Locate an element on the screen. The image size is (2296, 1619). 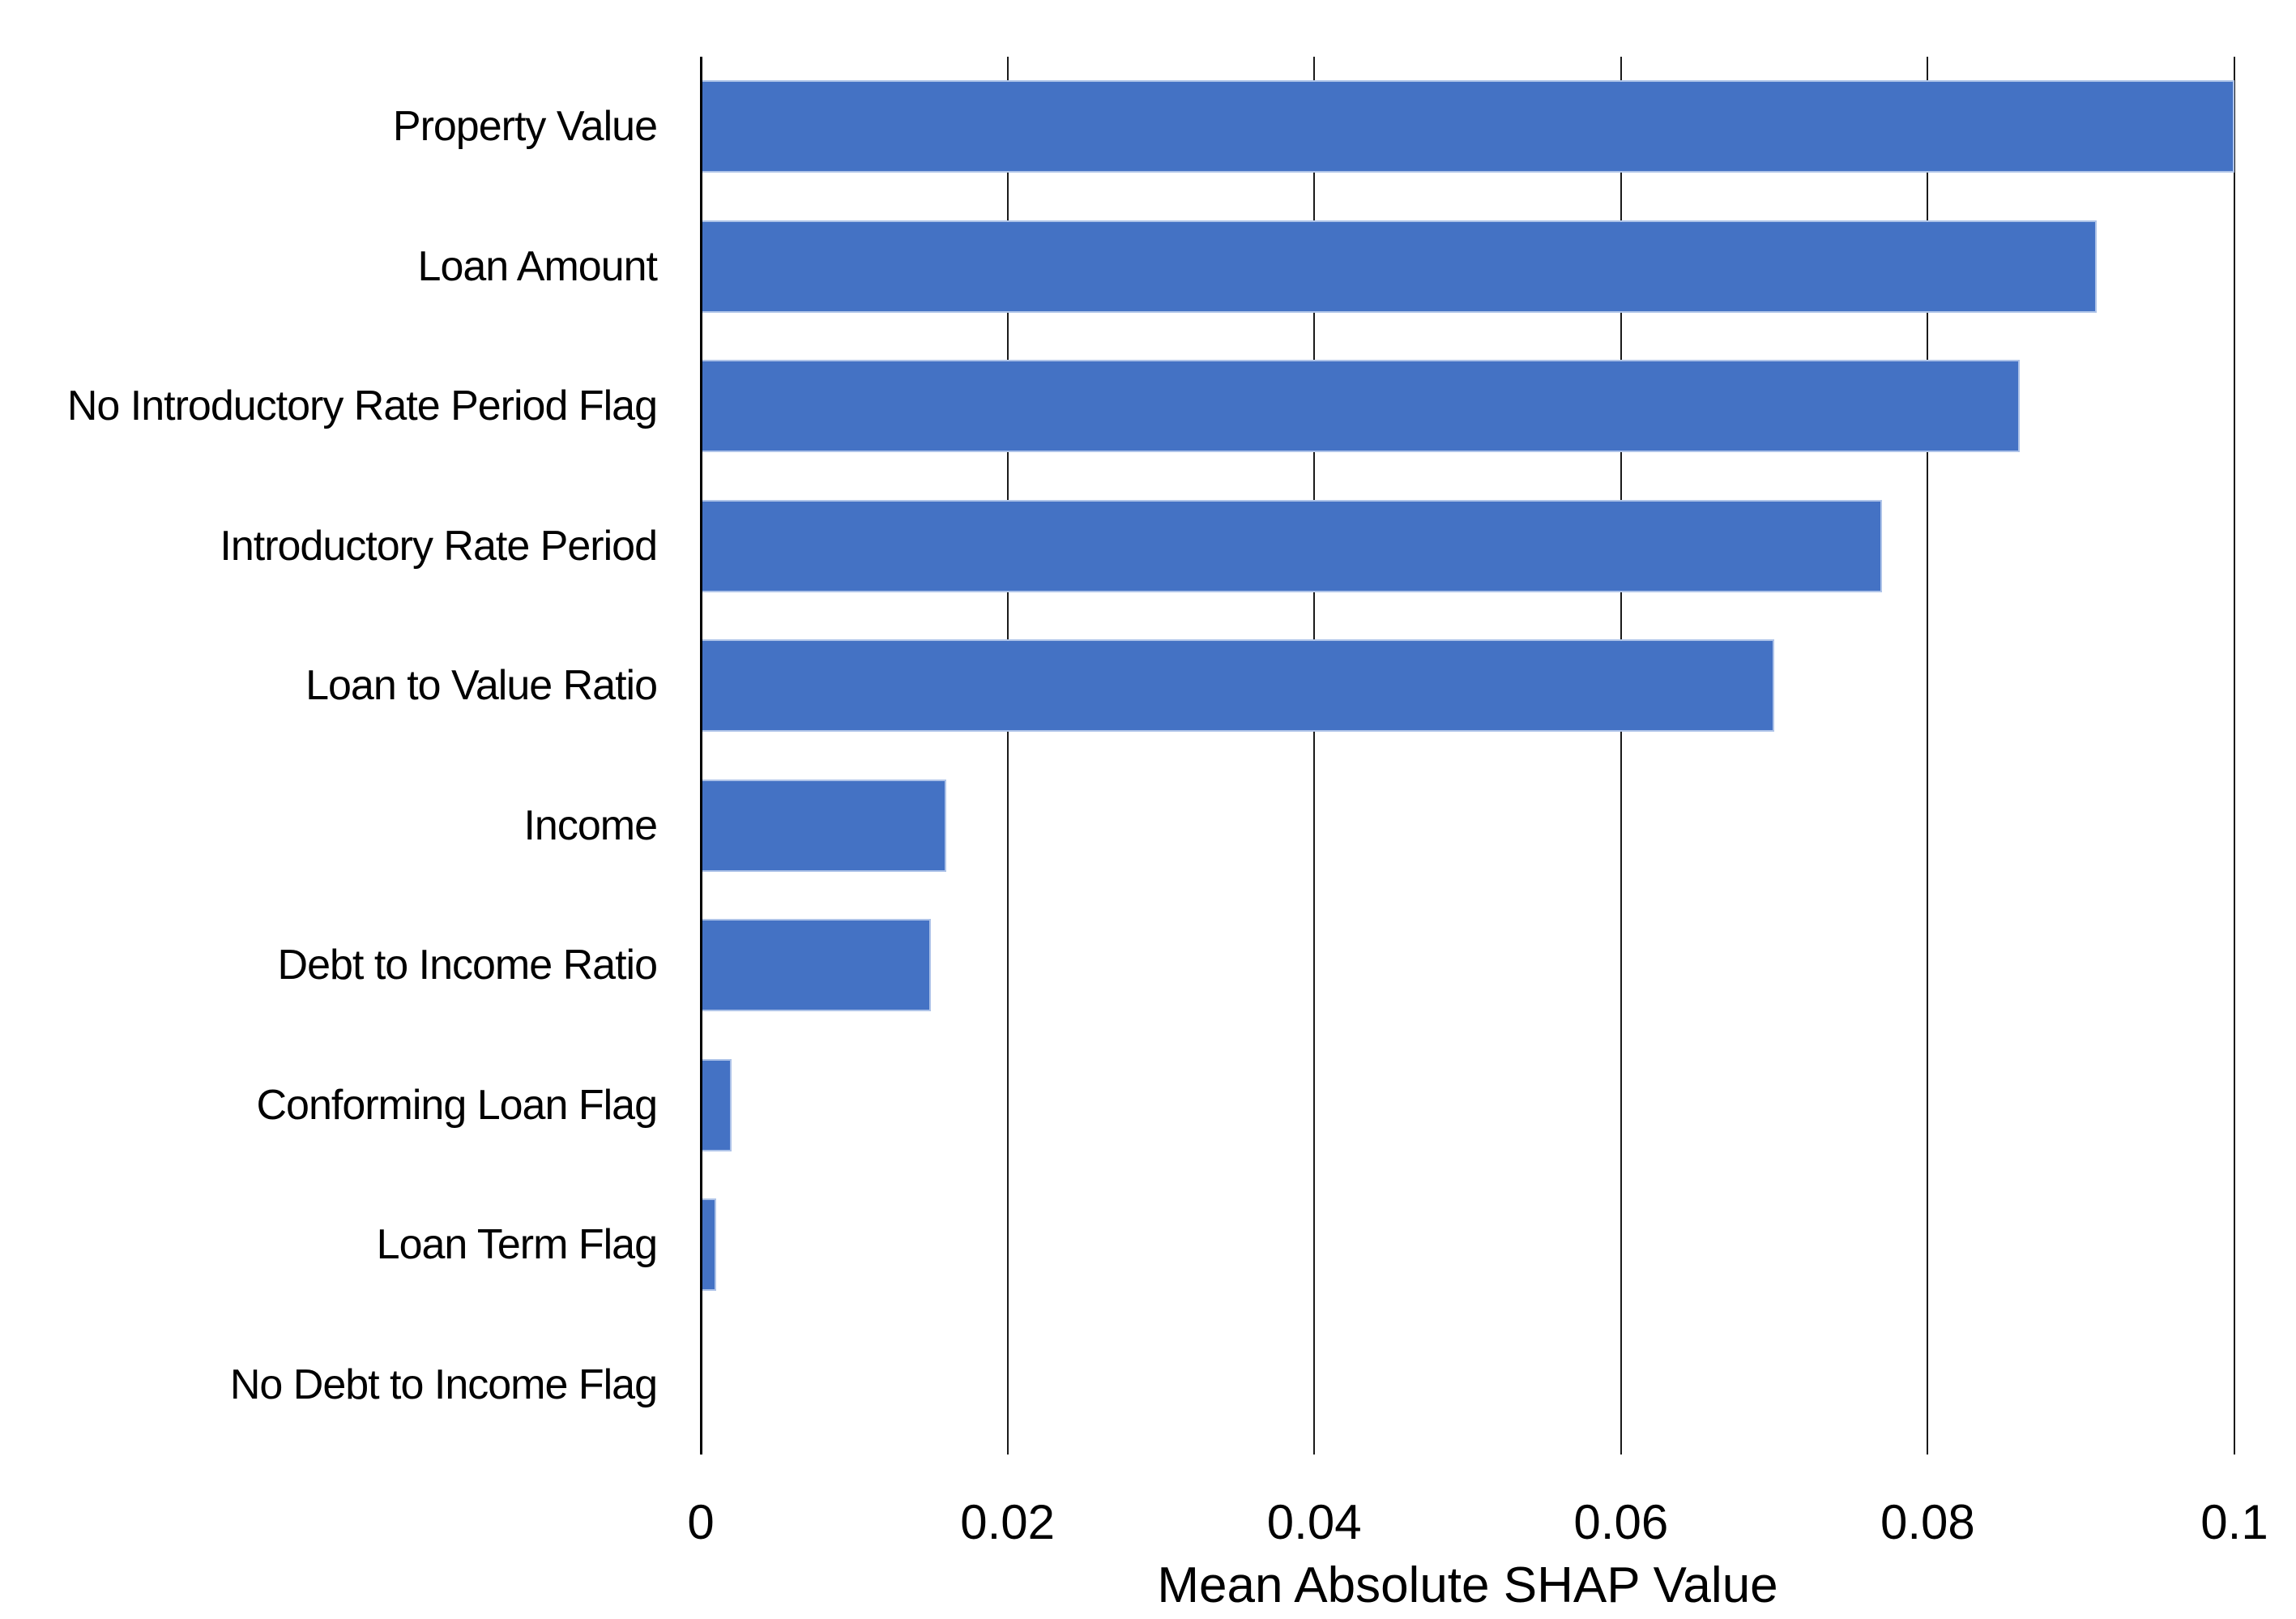
x-tick-label: 0.04 is located at coordinates (1314, 1522).